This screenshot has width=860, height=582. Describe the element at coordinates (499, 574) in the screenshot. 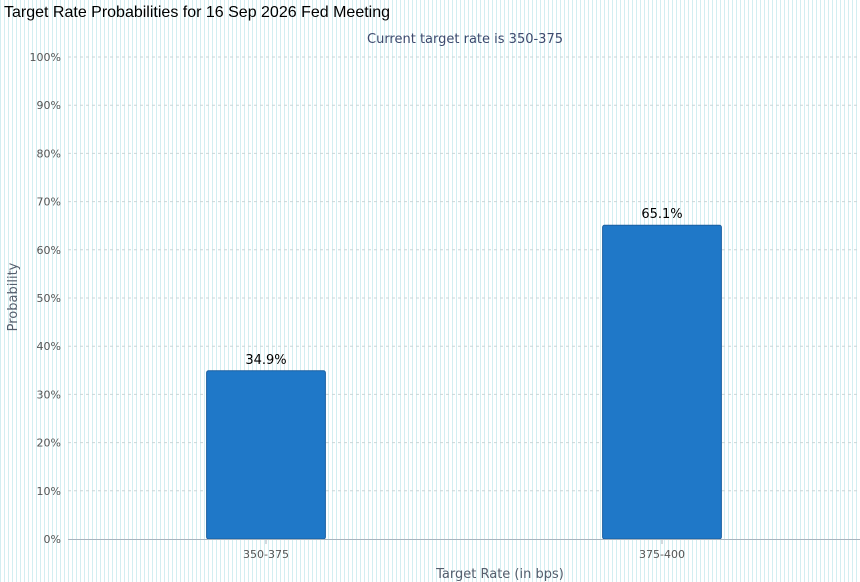

I see `x-axis-title: Target Rate (in bps)` at that location.